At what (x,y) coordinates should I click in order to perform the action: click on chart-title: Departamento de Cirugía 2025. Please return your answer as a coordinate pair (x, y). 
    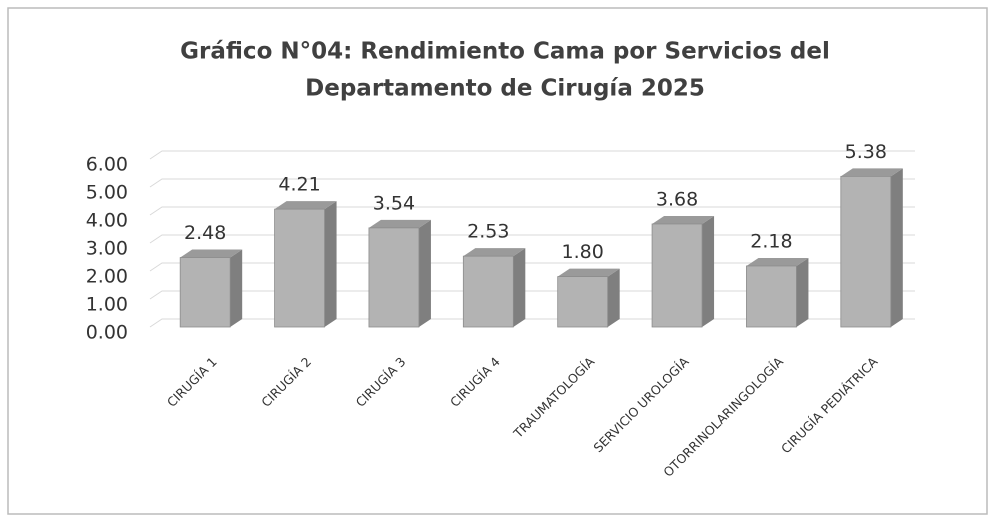
    Looking at the image, I should click on (505, 89).